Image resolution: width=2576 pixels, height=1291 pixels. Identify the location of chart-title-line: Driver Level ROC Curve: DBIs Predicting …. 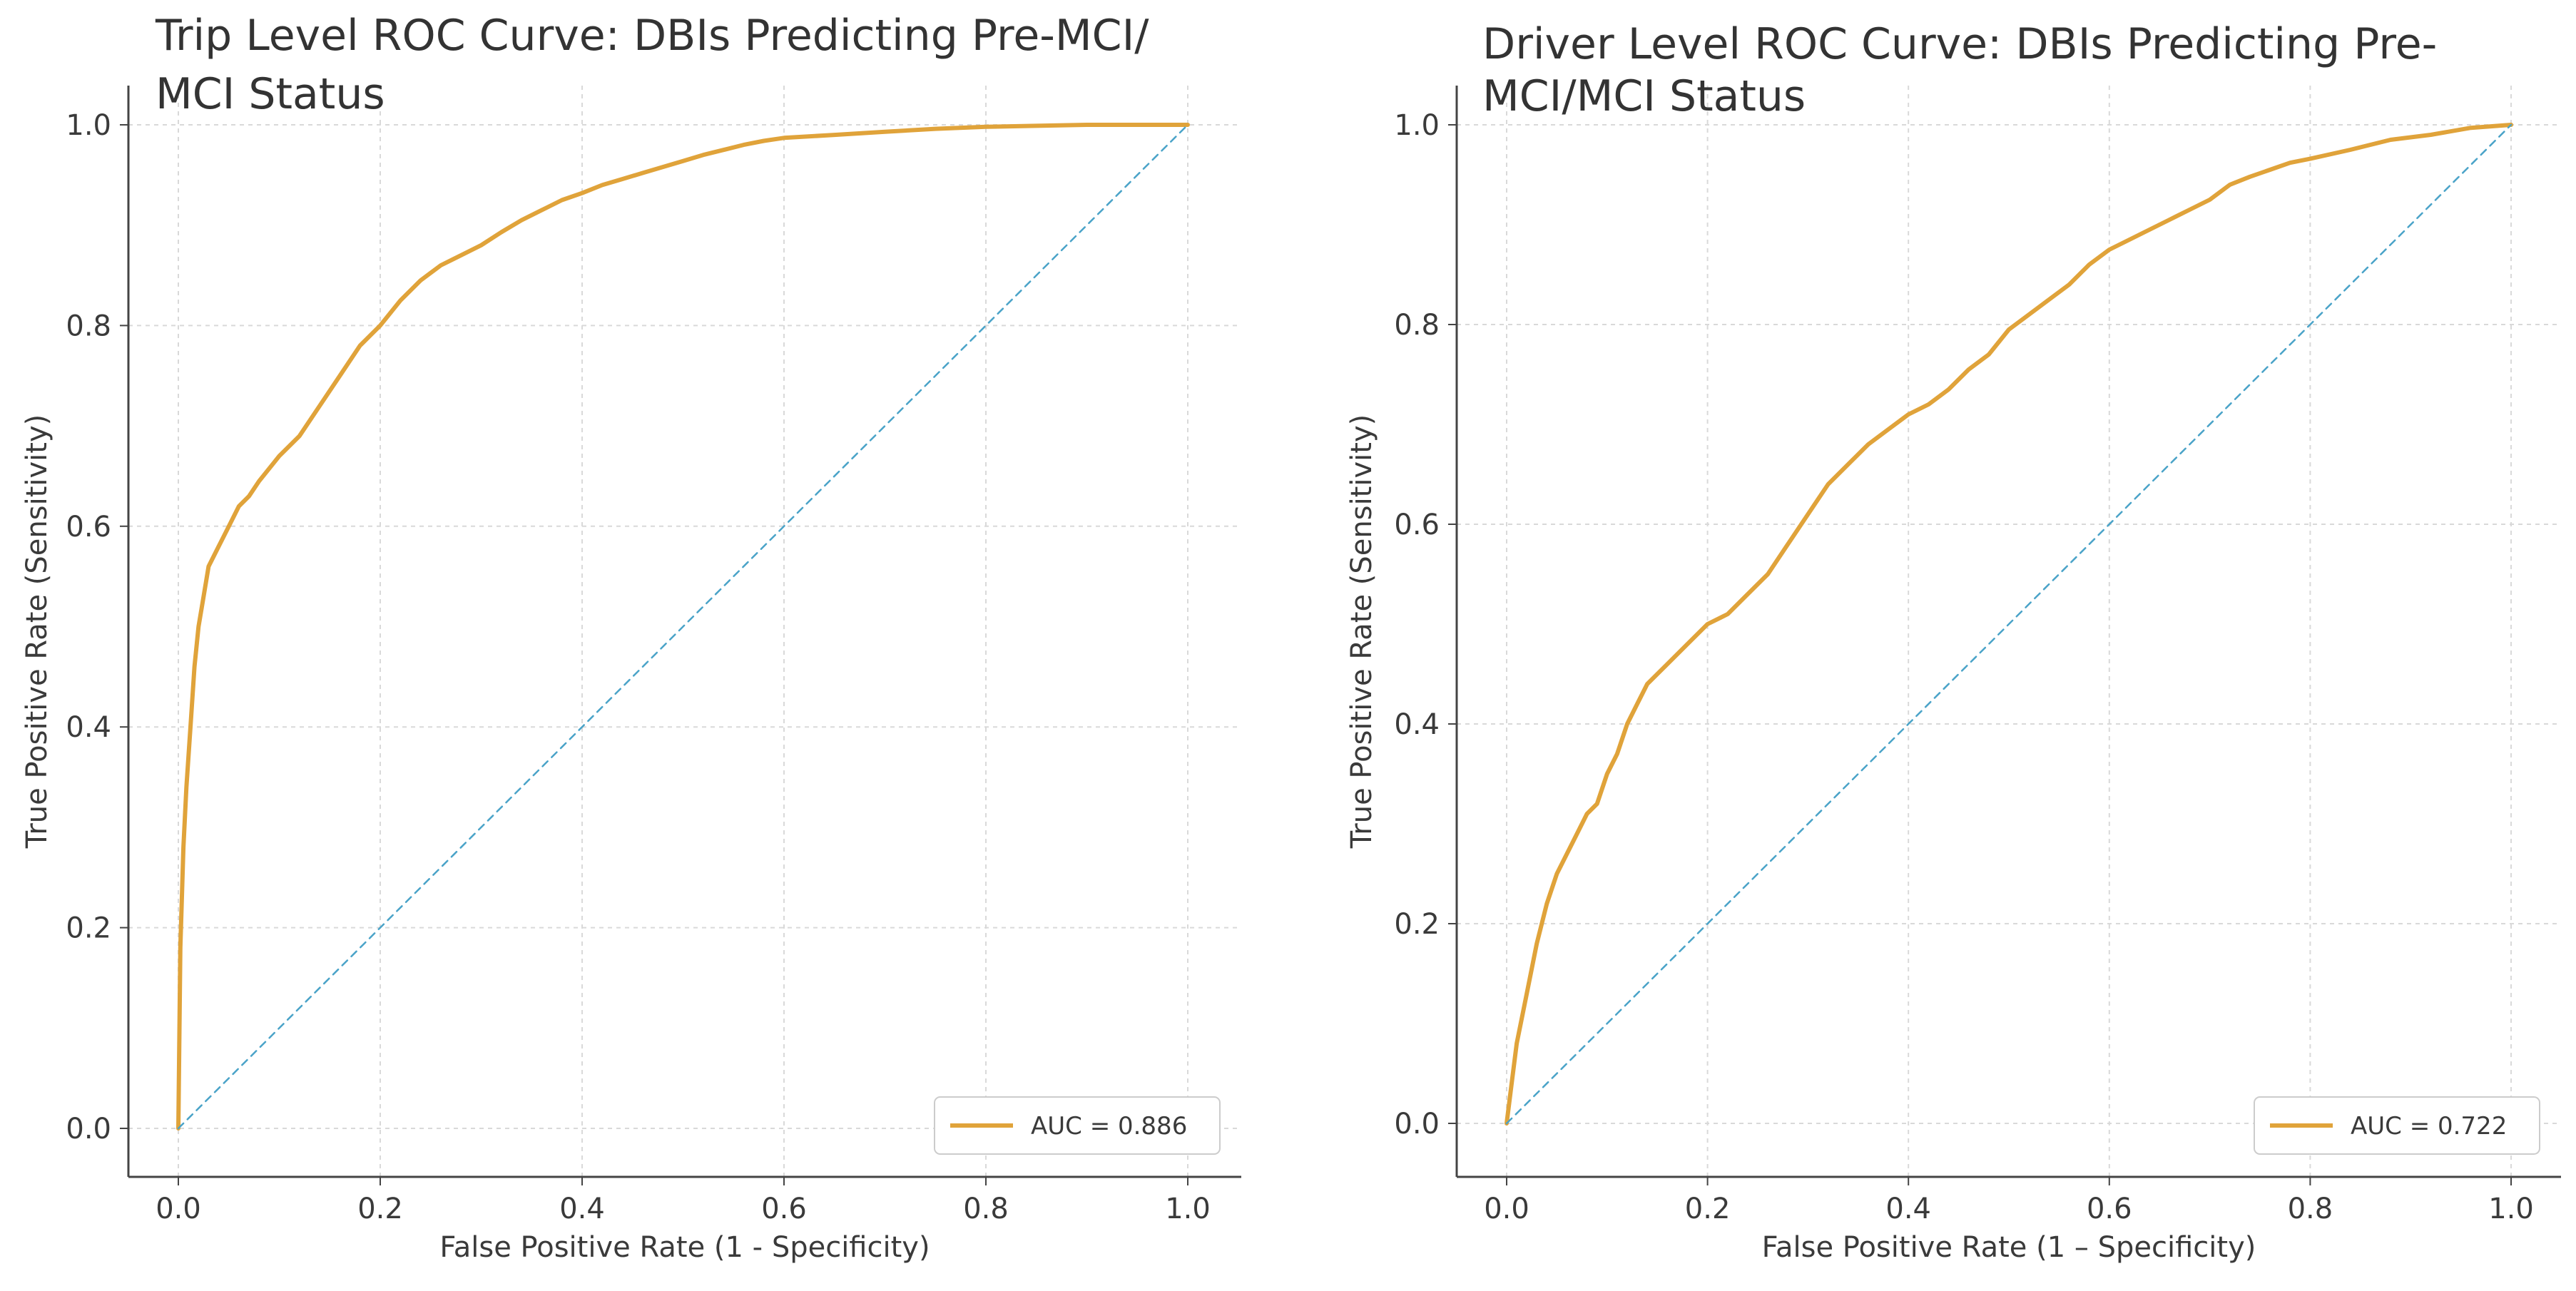
(1959, 44).